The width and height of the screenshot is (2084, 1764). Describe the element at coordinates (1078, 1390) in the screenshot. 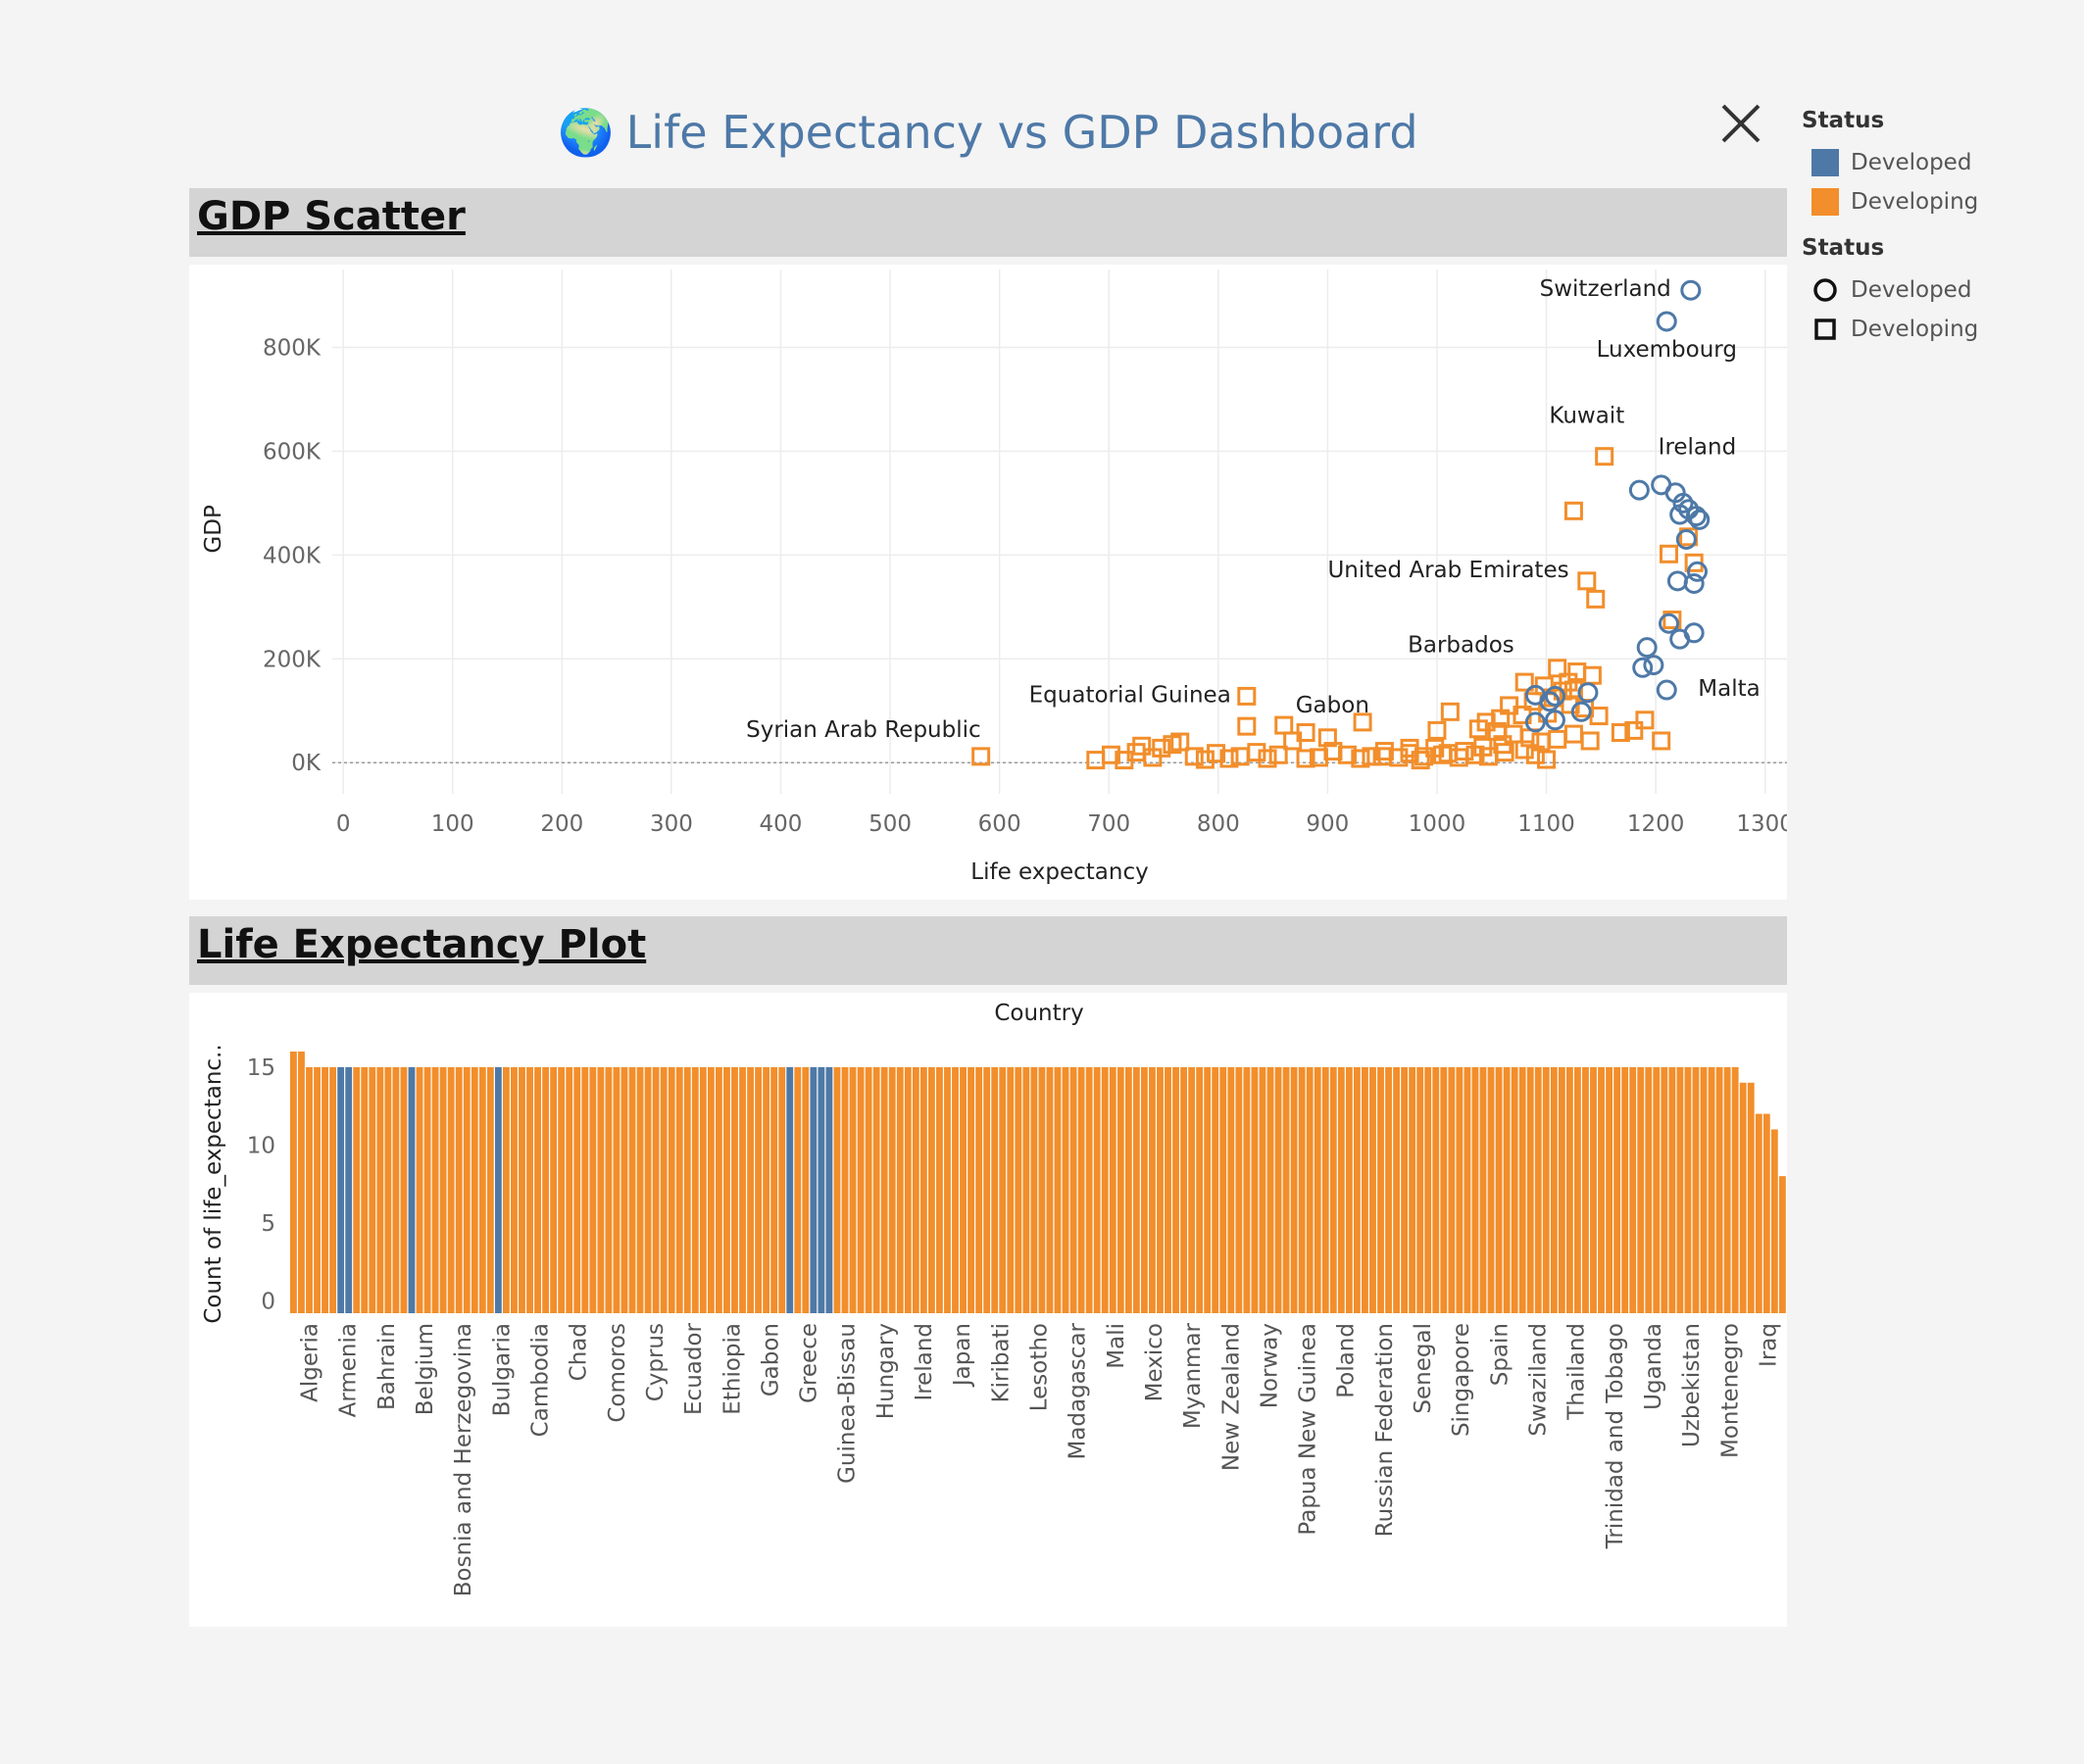

I see `x-tick-label: Madagascar` at that location.